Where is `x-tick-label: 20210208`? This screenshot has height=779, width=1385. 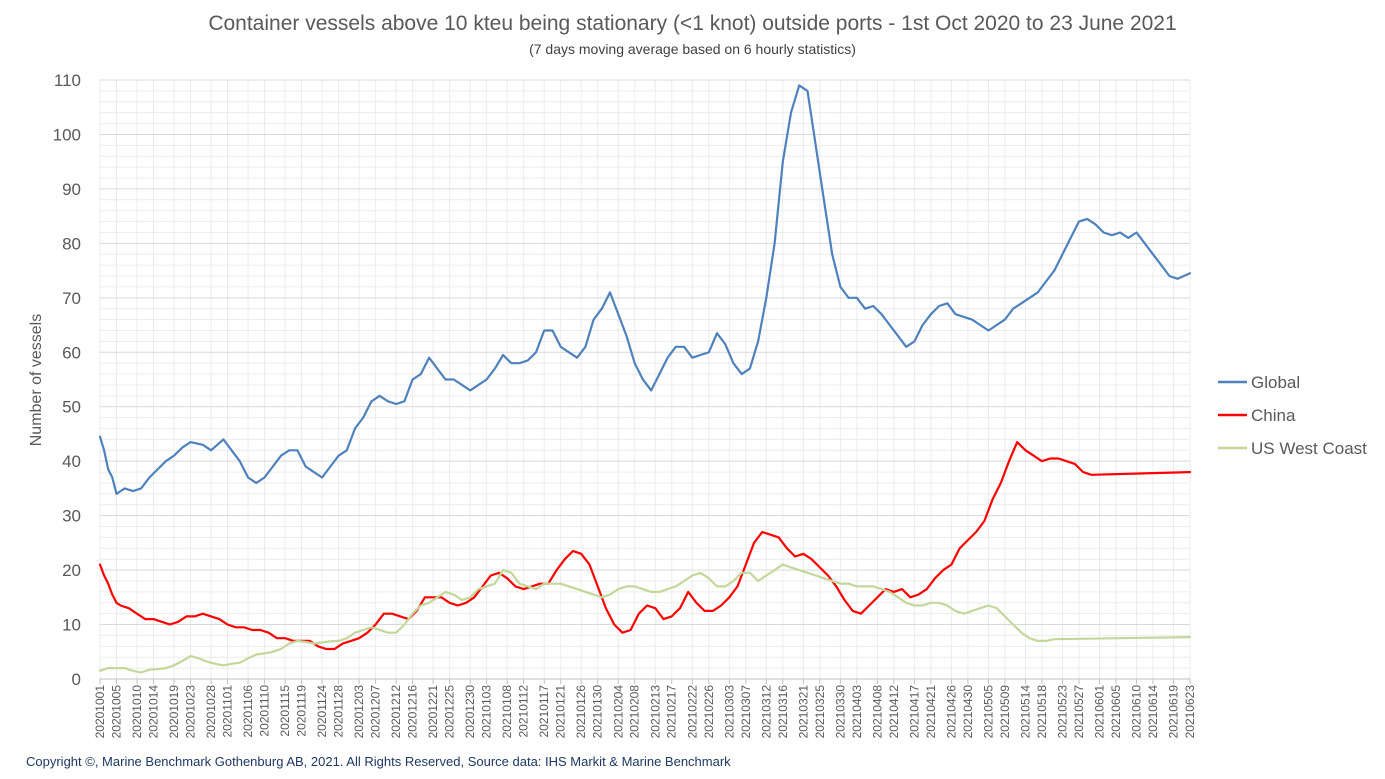
x-tick-label: 20210208 is located at coordinates (635, 712).